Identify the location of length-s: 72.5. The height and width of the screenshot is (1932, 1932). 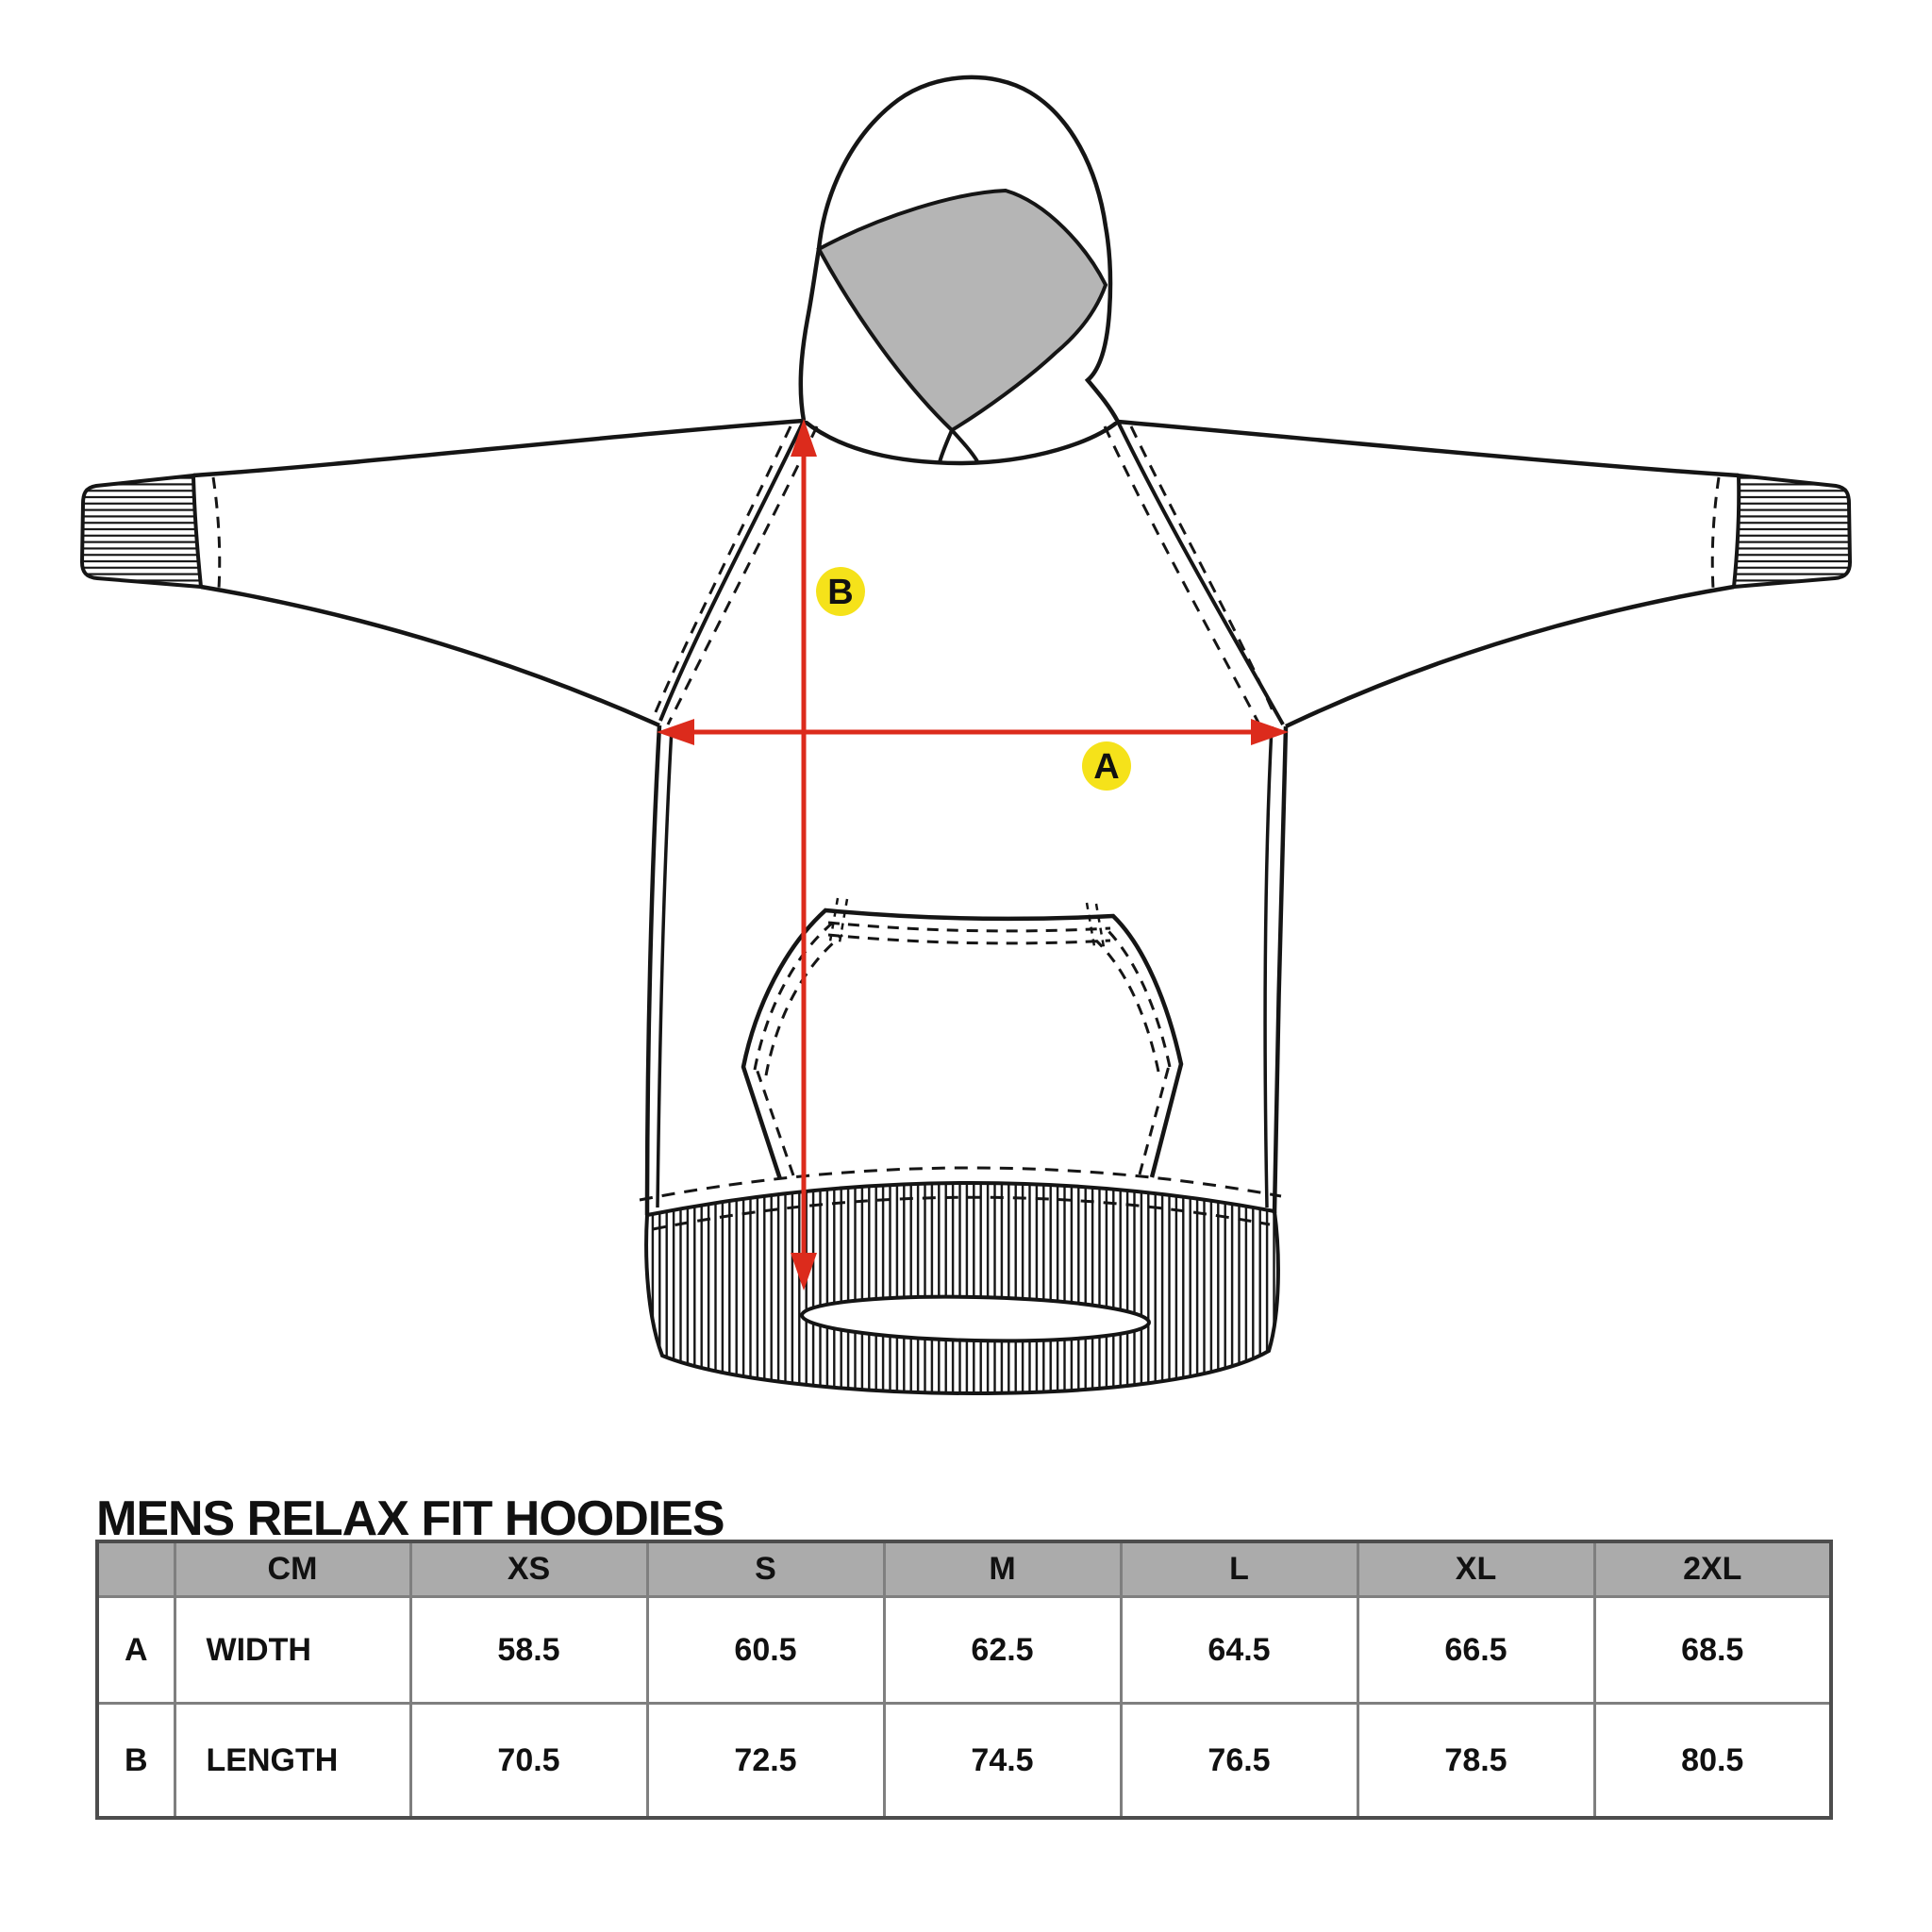
(766, 1761).